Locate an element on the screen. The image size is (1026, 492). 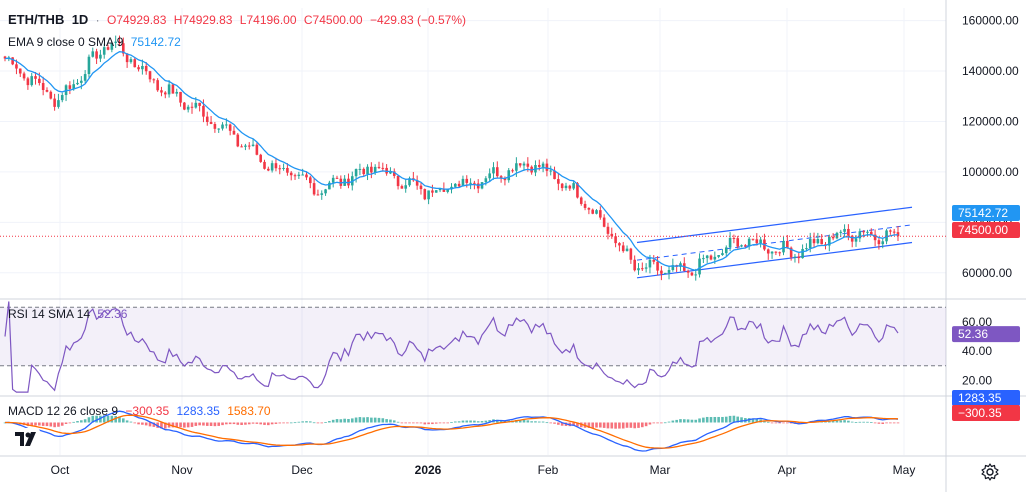
rsi-axis: 60.00 40.00 20.00 is located at coordinates (977, 351).